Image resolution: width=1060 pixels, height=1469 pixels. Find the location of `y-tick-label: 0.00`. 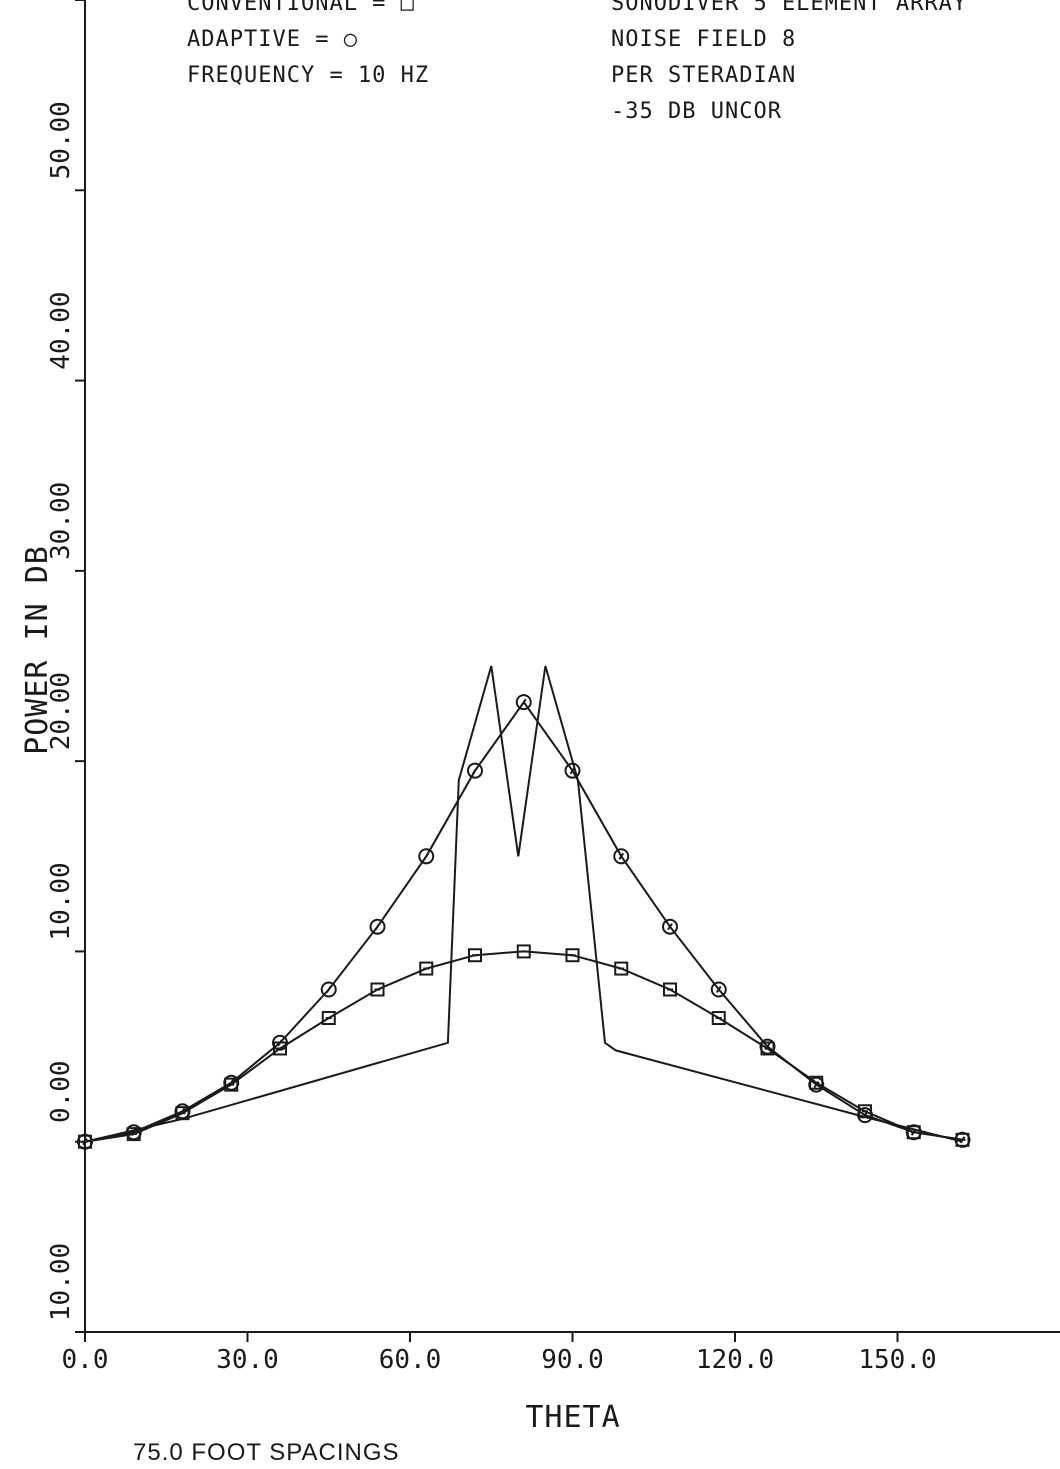

y-tick-label: 0.00 is located at coordinates (61, 1091).